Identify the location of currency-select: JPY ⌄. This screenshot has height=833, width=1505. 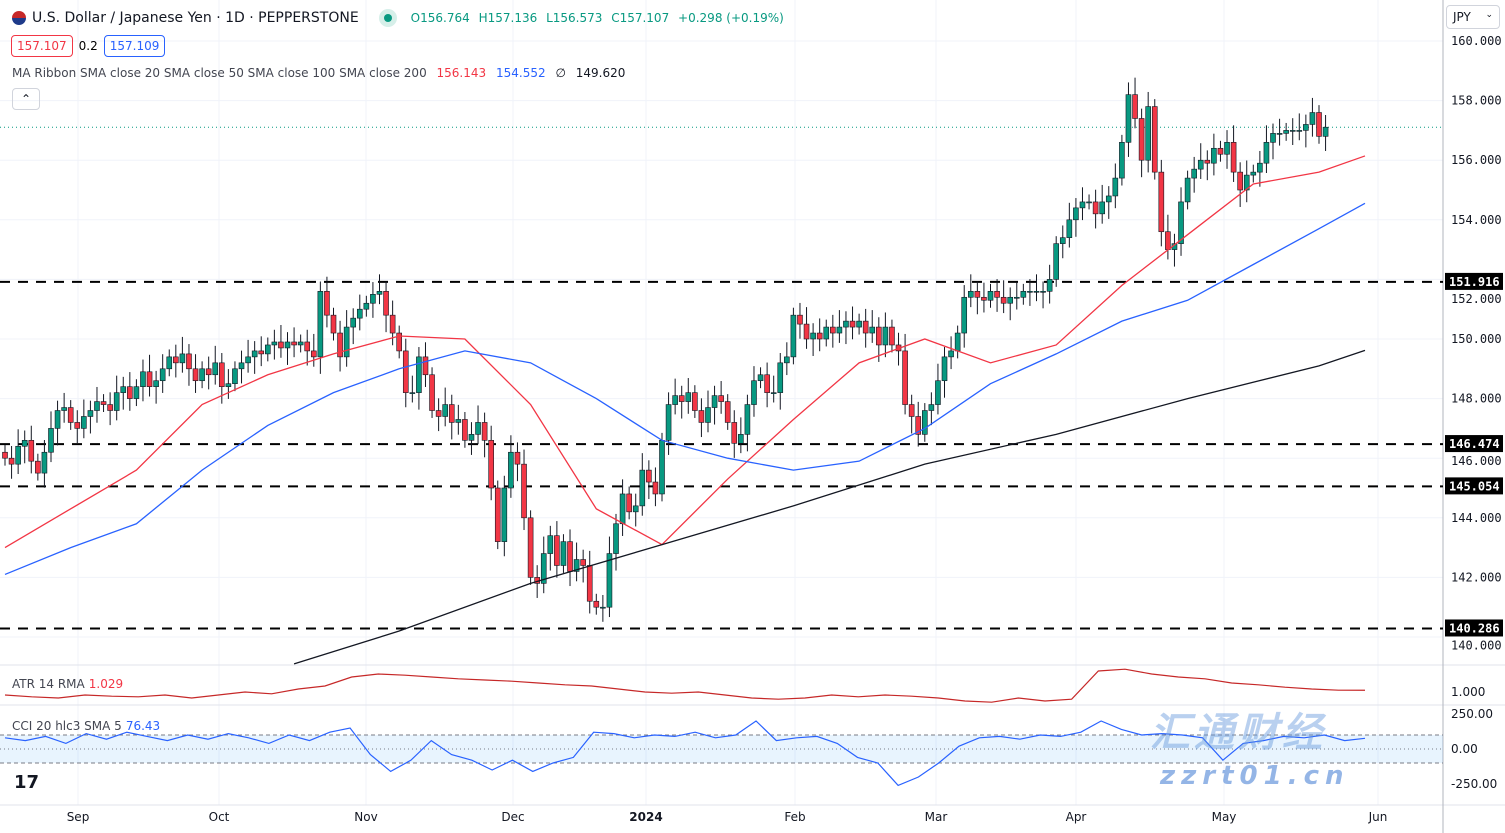
(1473, 17).